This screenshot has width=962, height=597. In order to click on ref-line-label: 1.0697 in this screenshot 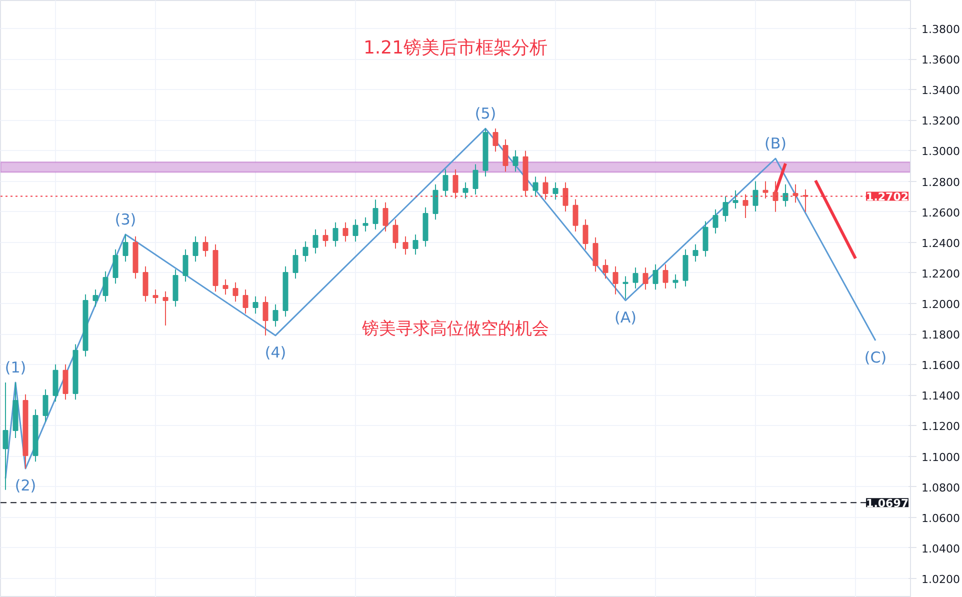, I will do `click(887, 503)`.